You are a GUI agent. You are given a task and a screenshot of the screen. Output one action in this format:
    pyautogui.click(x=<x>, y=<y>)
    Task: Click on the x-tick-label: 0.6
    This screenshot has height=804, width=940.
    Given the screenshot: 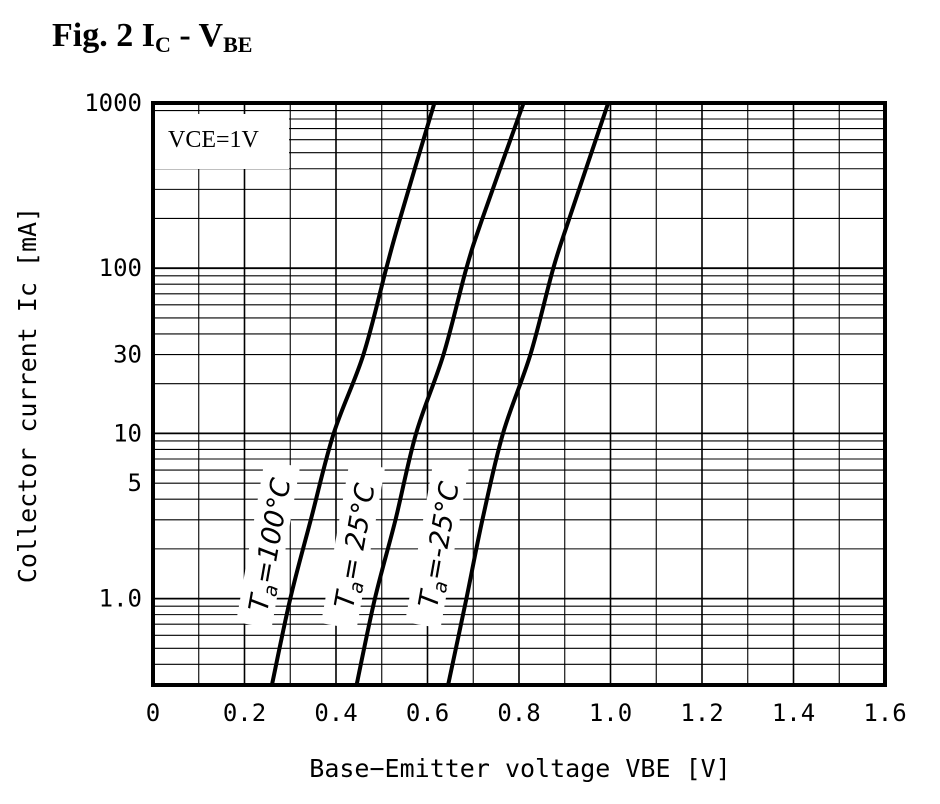 What is the action you would take?
    pyautogui.click(x=427, y=713)
    